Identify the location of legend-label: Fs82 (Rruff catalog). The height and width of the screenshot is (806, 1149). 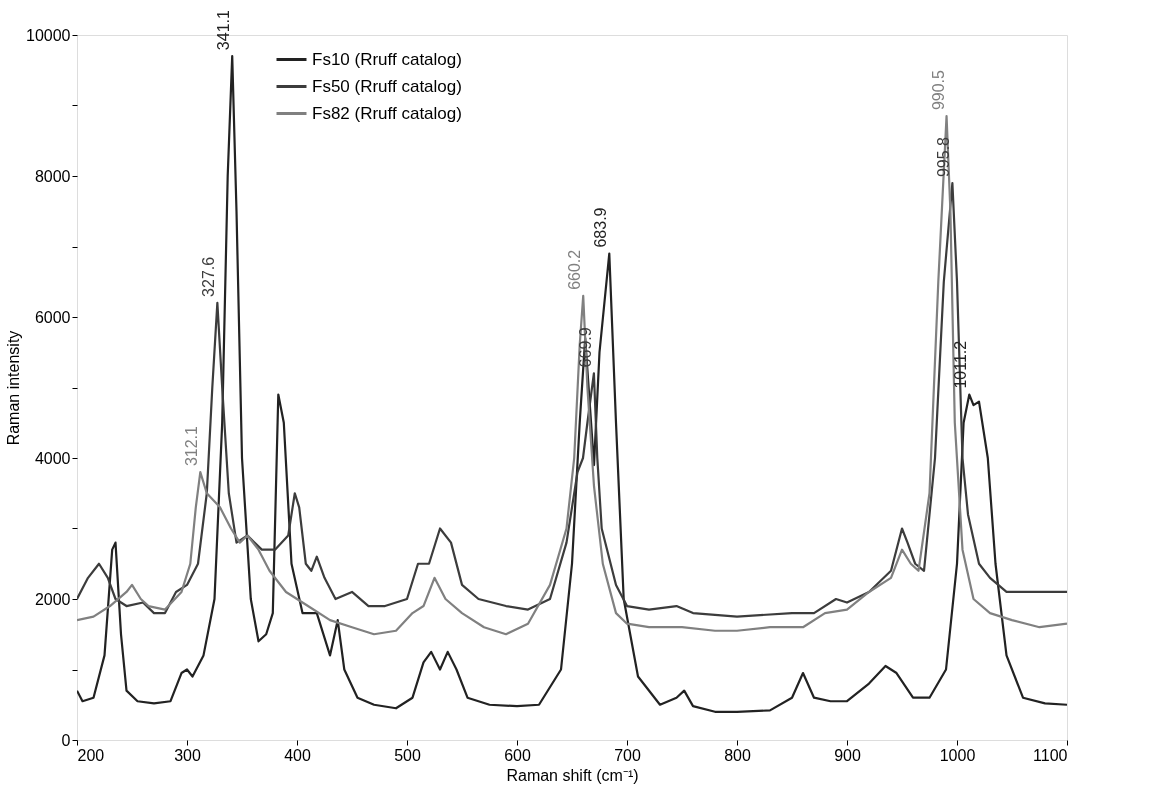
(387, 113).